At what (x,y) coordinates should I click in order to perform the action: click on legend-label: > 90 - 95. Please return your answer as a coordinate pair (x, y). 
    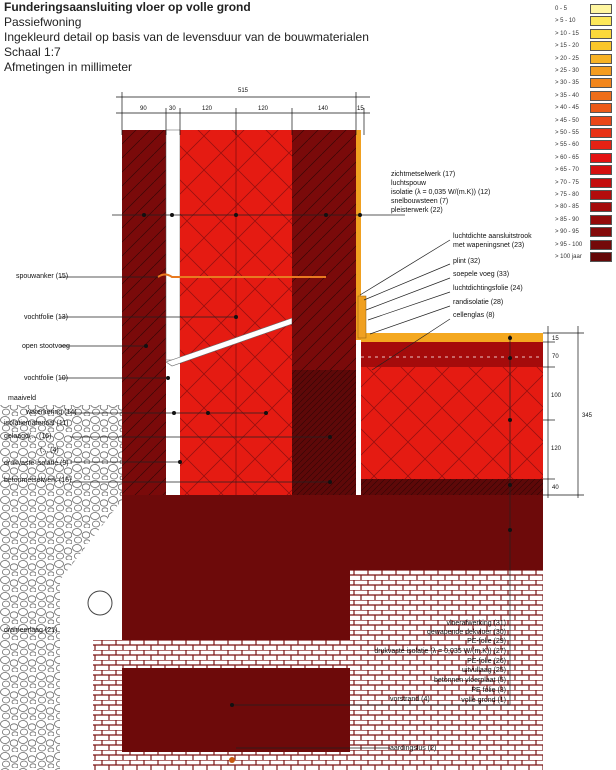
    Looking at the image, I should click on (567, 232).